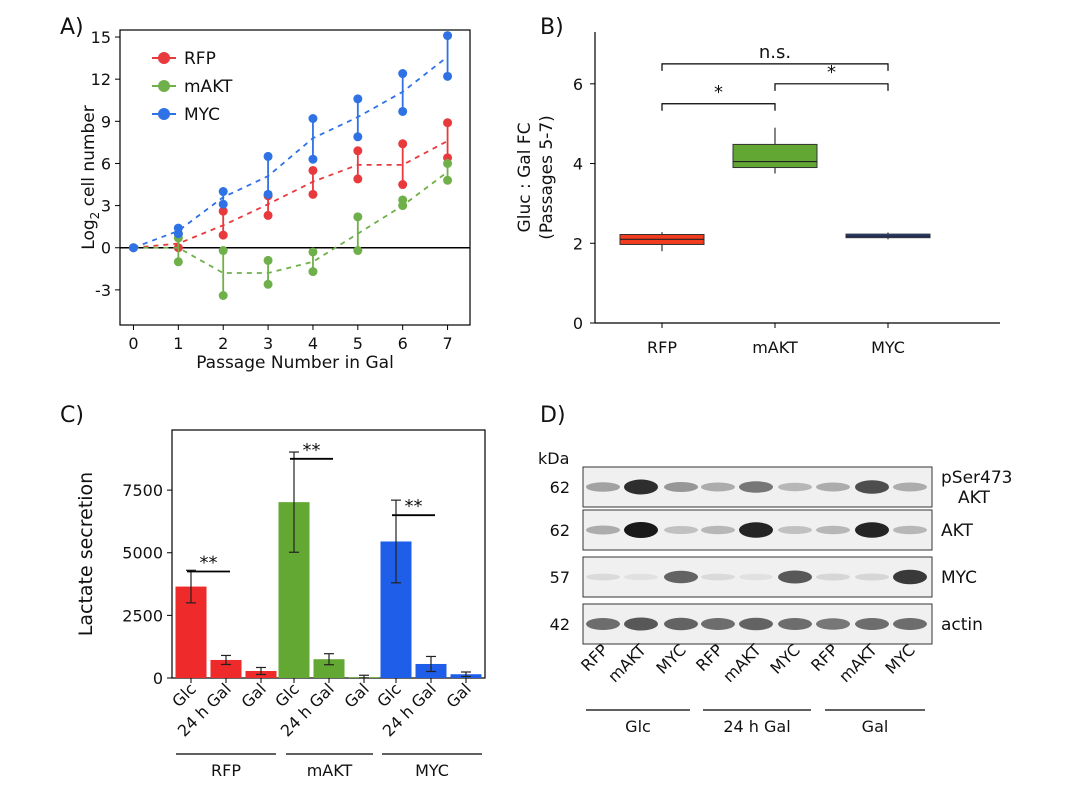  What do you see at coordinates (72, 415) in the screenshot?
I see `panel-c-label: C)` at bounding box center [72, 415].